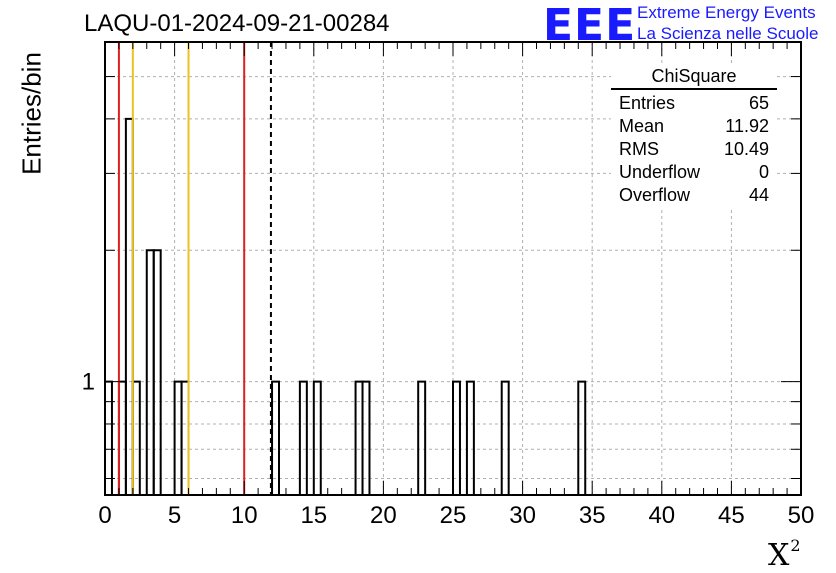 The width and height of the screenshot is (836, 573). What do you see at coordinates (758, 195) in the screenshot?
I see `stats-value: 44` at bounding box center [758, 195].